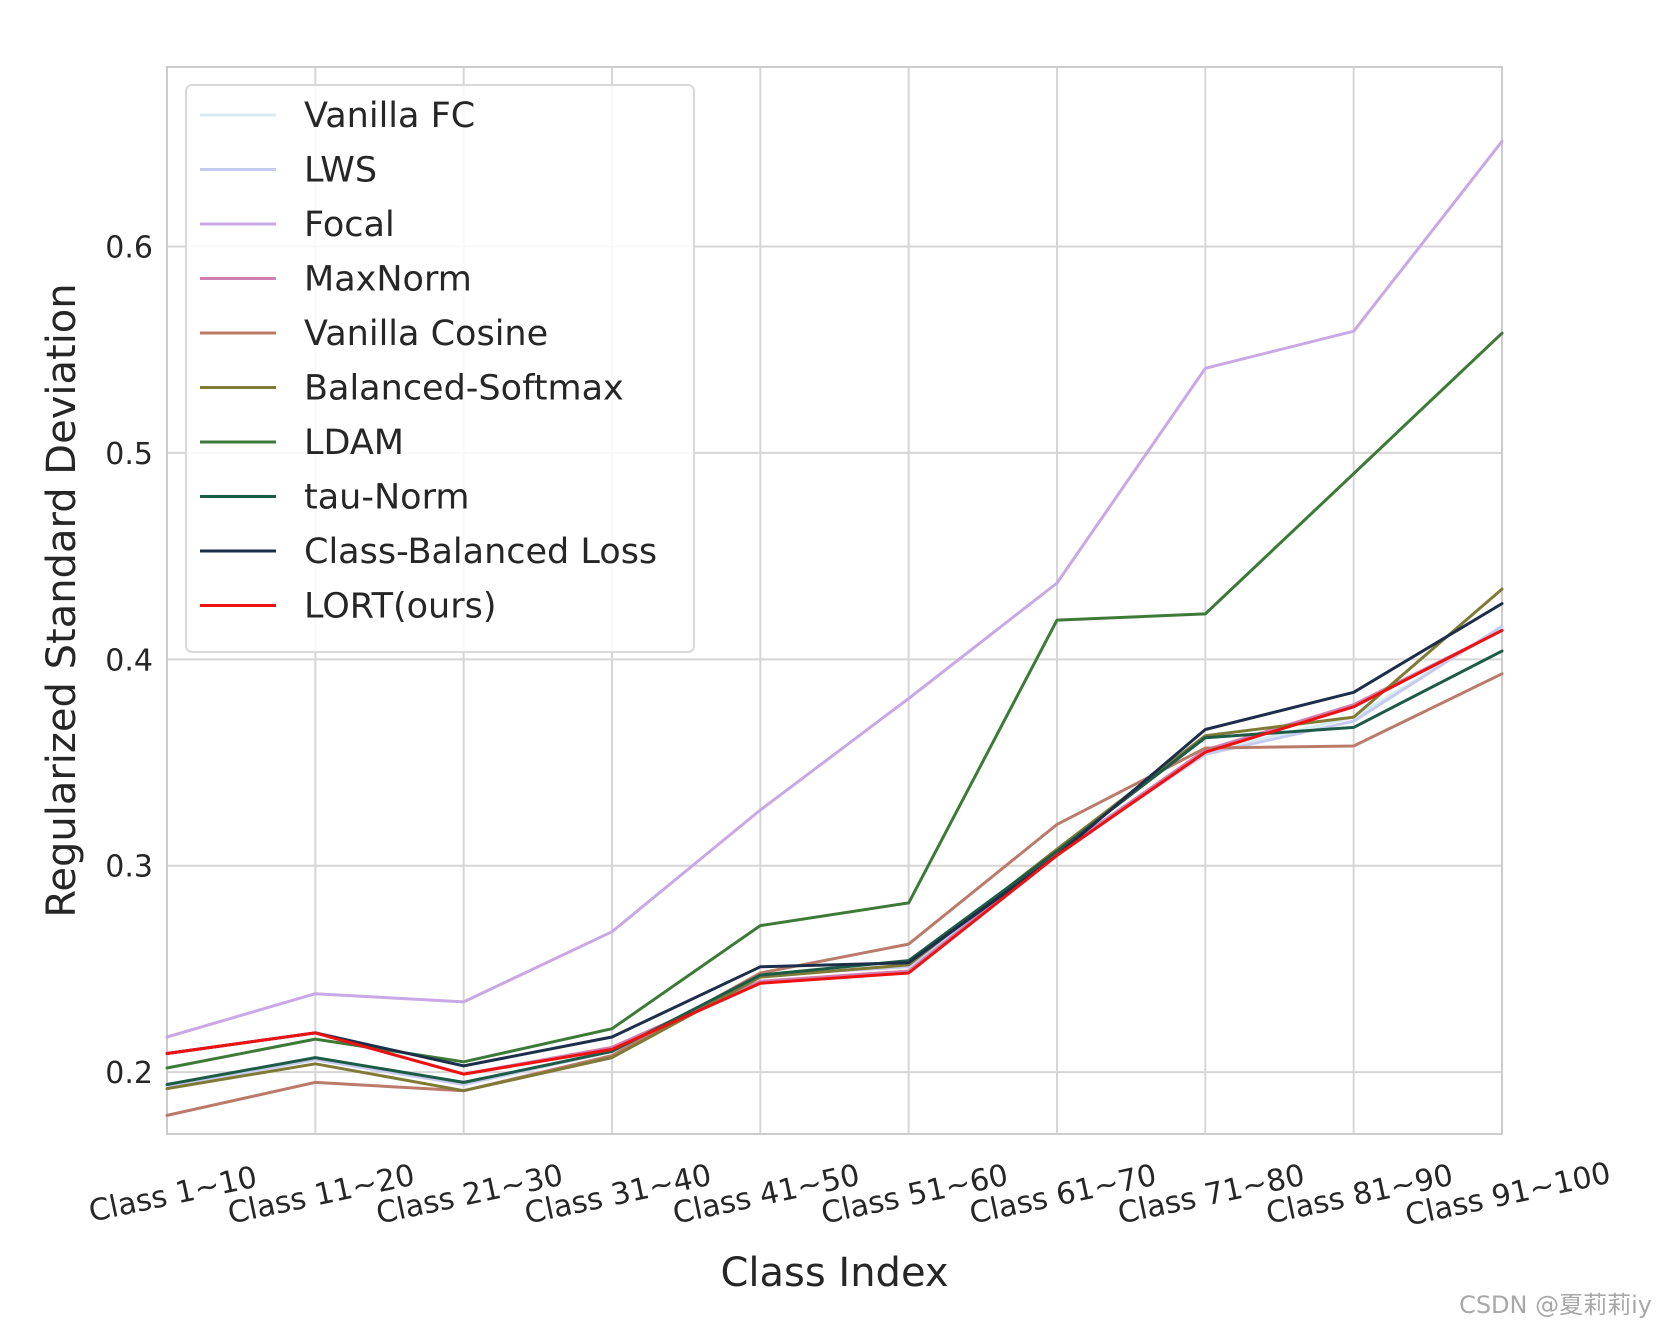 The image size is (1661, 1329). Describe the element at coordinates (400, 607) in the screenshot. I see `legend-label-lort-ours: LORT(ours)` at that location.